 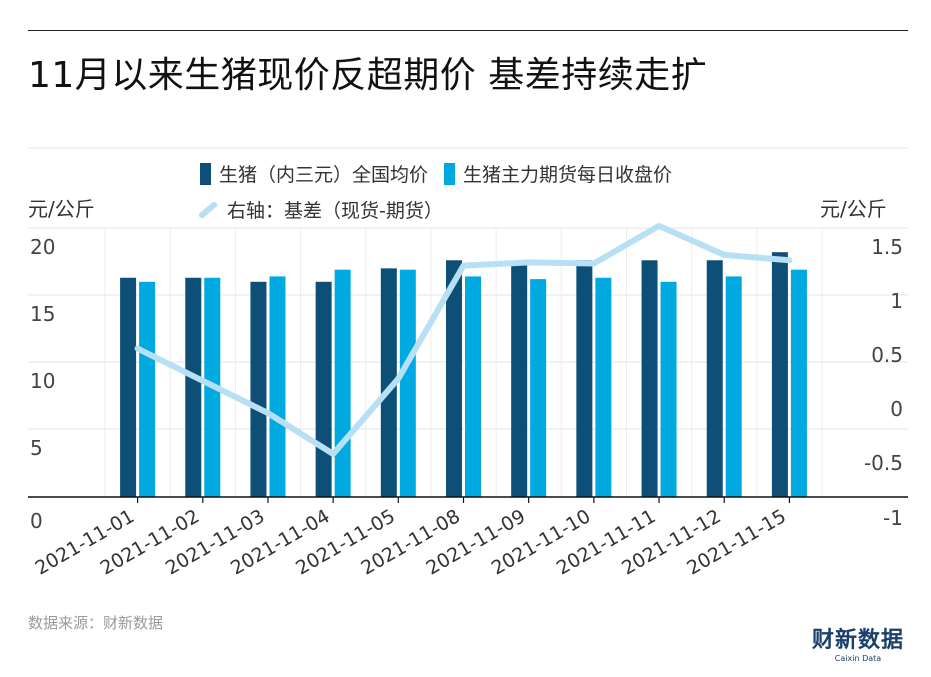 What do you see at coordinates (468, 30) in the screenshot?
I see `top-rule` at bounding box center [468, 30].